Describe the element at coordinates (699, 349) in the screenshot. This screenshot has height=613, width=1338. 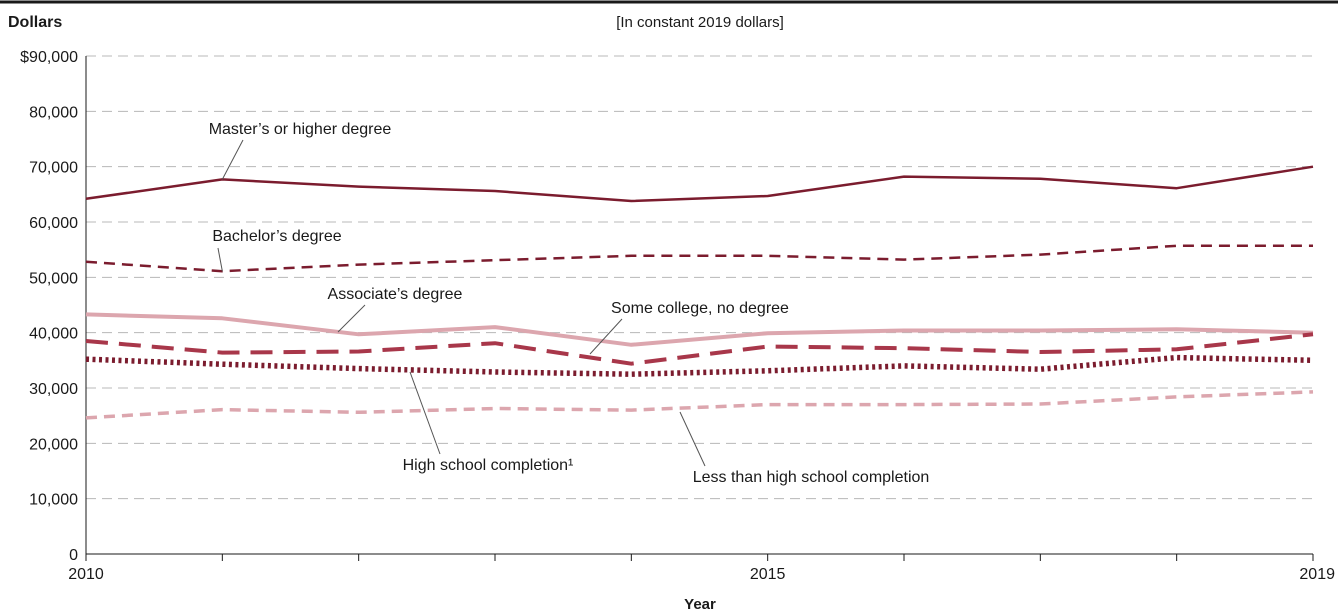
I see `series-line-some-college-no-degree` at that location.